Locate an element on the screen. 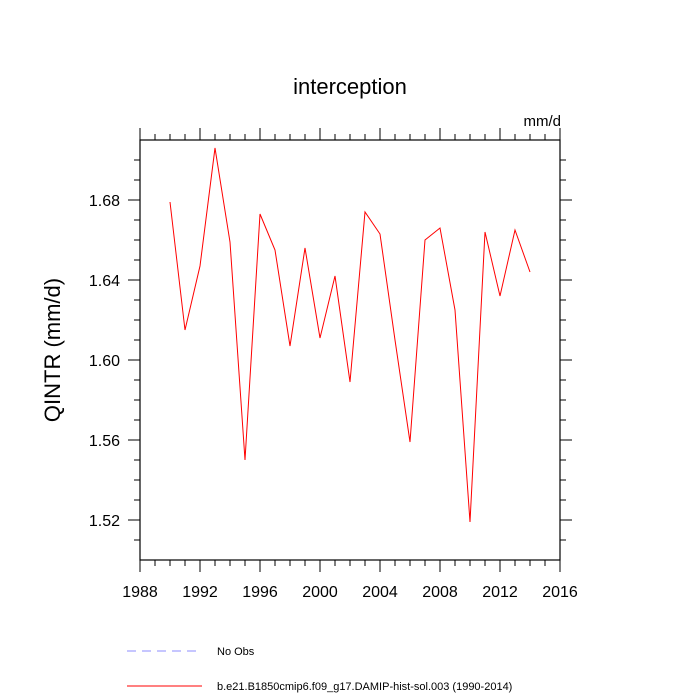 This screenshot has height=700, width=700. x-tick-label: 1988 is located at coordinates (140, 592).